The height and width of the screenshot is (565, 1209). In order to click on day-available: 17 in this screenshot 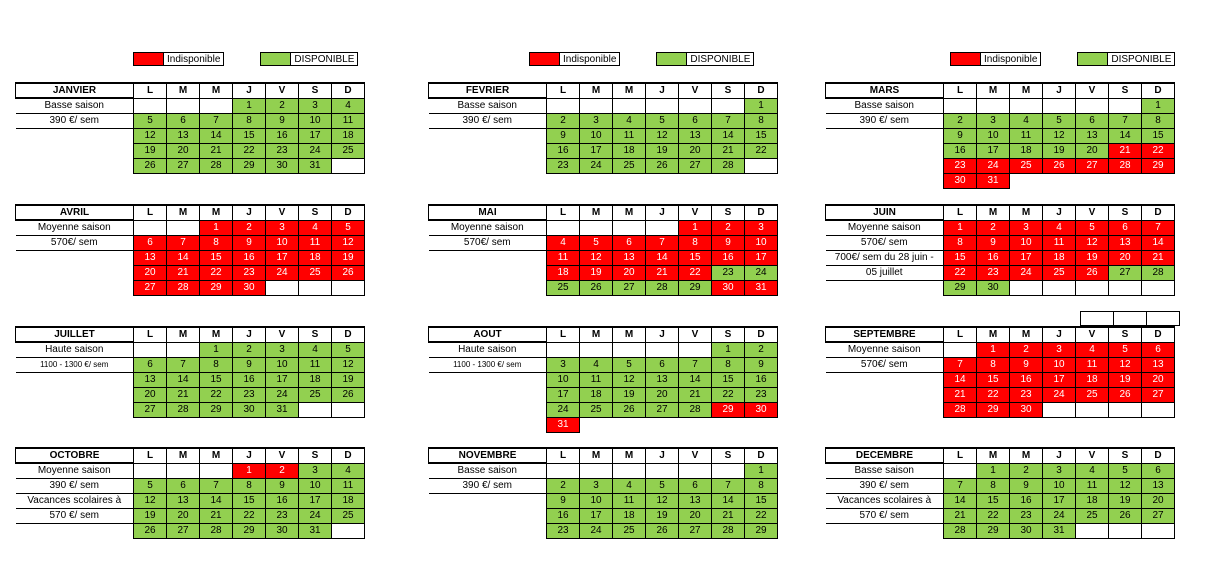, I will do `click(315, 135)`.